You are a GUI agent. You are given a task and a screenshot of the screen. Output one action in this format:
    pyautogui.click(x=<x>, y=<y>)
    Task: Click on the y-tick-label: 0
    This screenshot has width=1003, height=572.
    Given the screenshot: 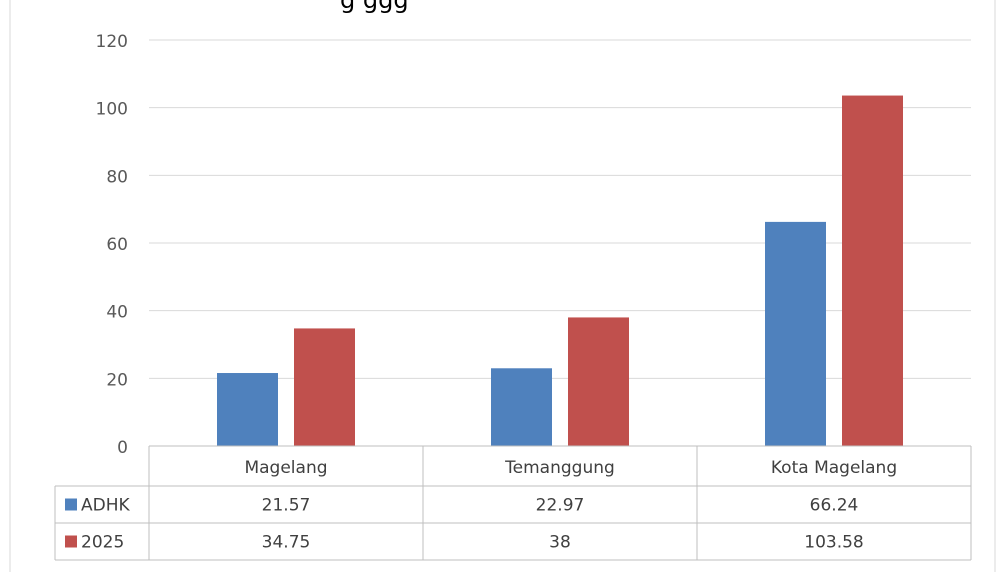 What is the action you would take?
    pyautogui.click(x=122, y=448)
    